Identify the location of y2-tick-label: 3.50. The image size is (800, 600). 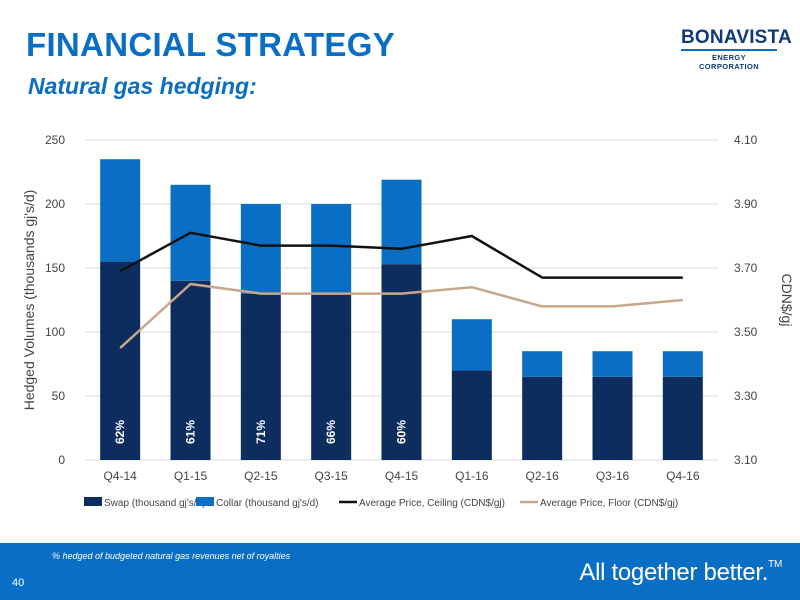
(746, 332).